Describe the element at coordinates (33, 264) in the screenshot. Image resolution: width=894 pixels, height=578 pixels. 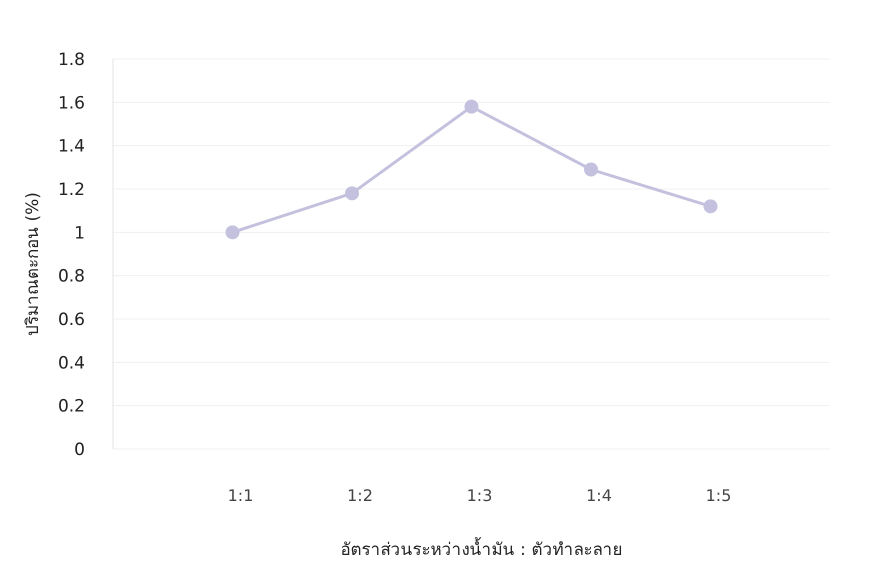
I see `y-axis-title: ปริมาณตะกอน (%)` at that location.